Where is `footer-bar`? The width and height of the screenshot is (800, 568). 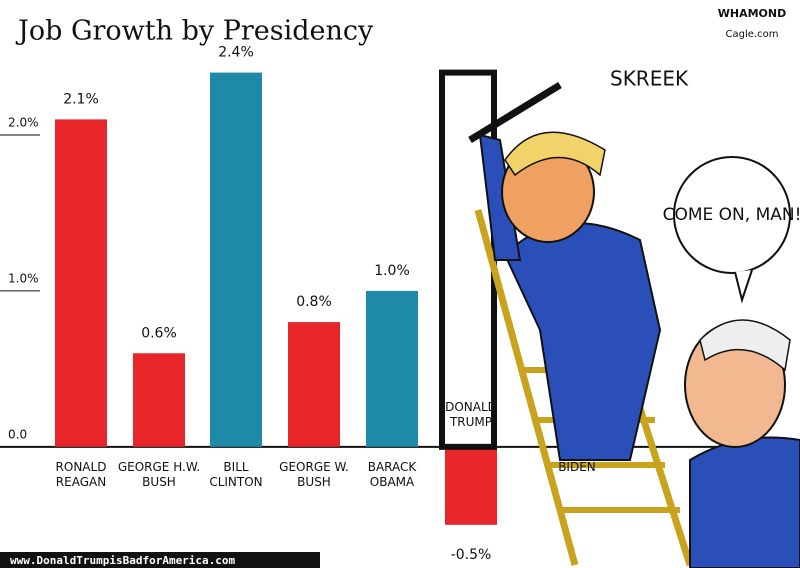 footer-bar is located at coordinates (160, 560).